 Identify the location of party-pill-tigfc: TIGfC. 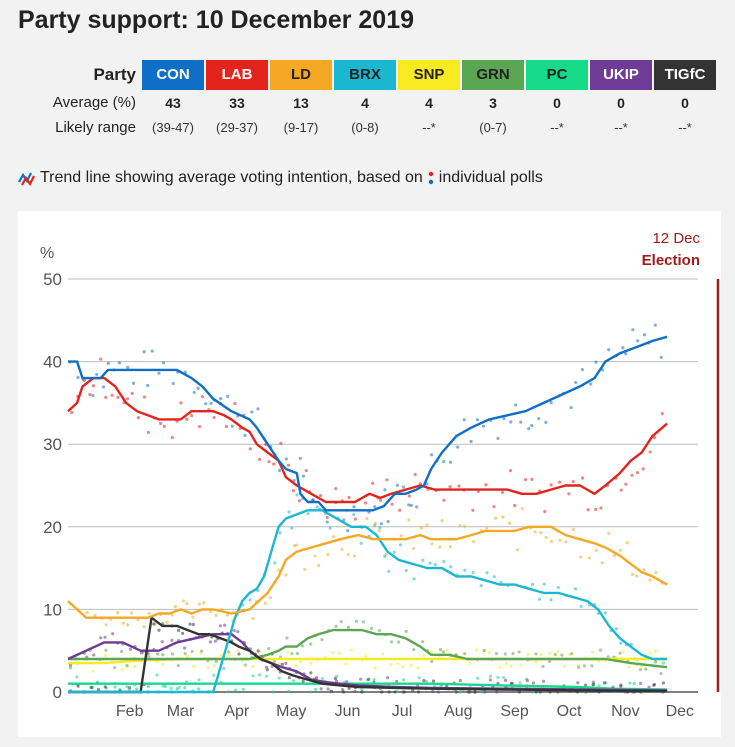
(685, 75).